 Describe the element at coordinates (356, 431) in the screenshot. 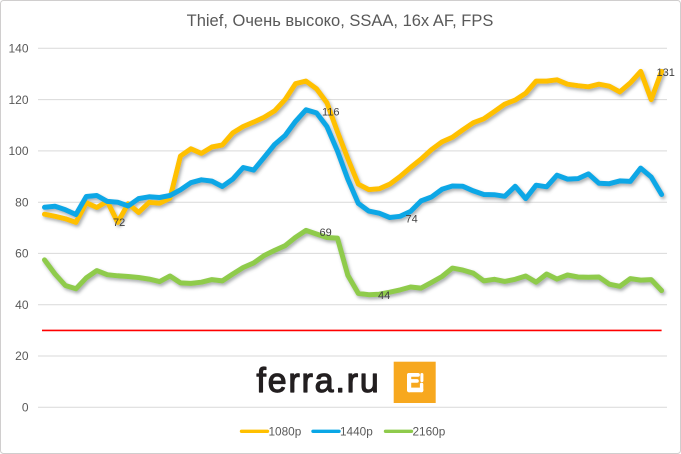

I see `svg-text: 1440p` at that location.